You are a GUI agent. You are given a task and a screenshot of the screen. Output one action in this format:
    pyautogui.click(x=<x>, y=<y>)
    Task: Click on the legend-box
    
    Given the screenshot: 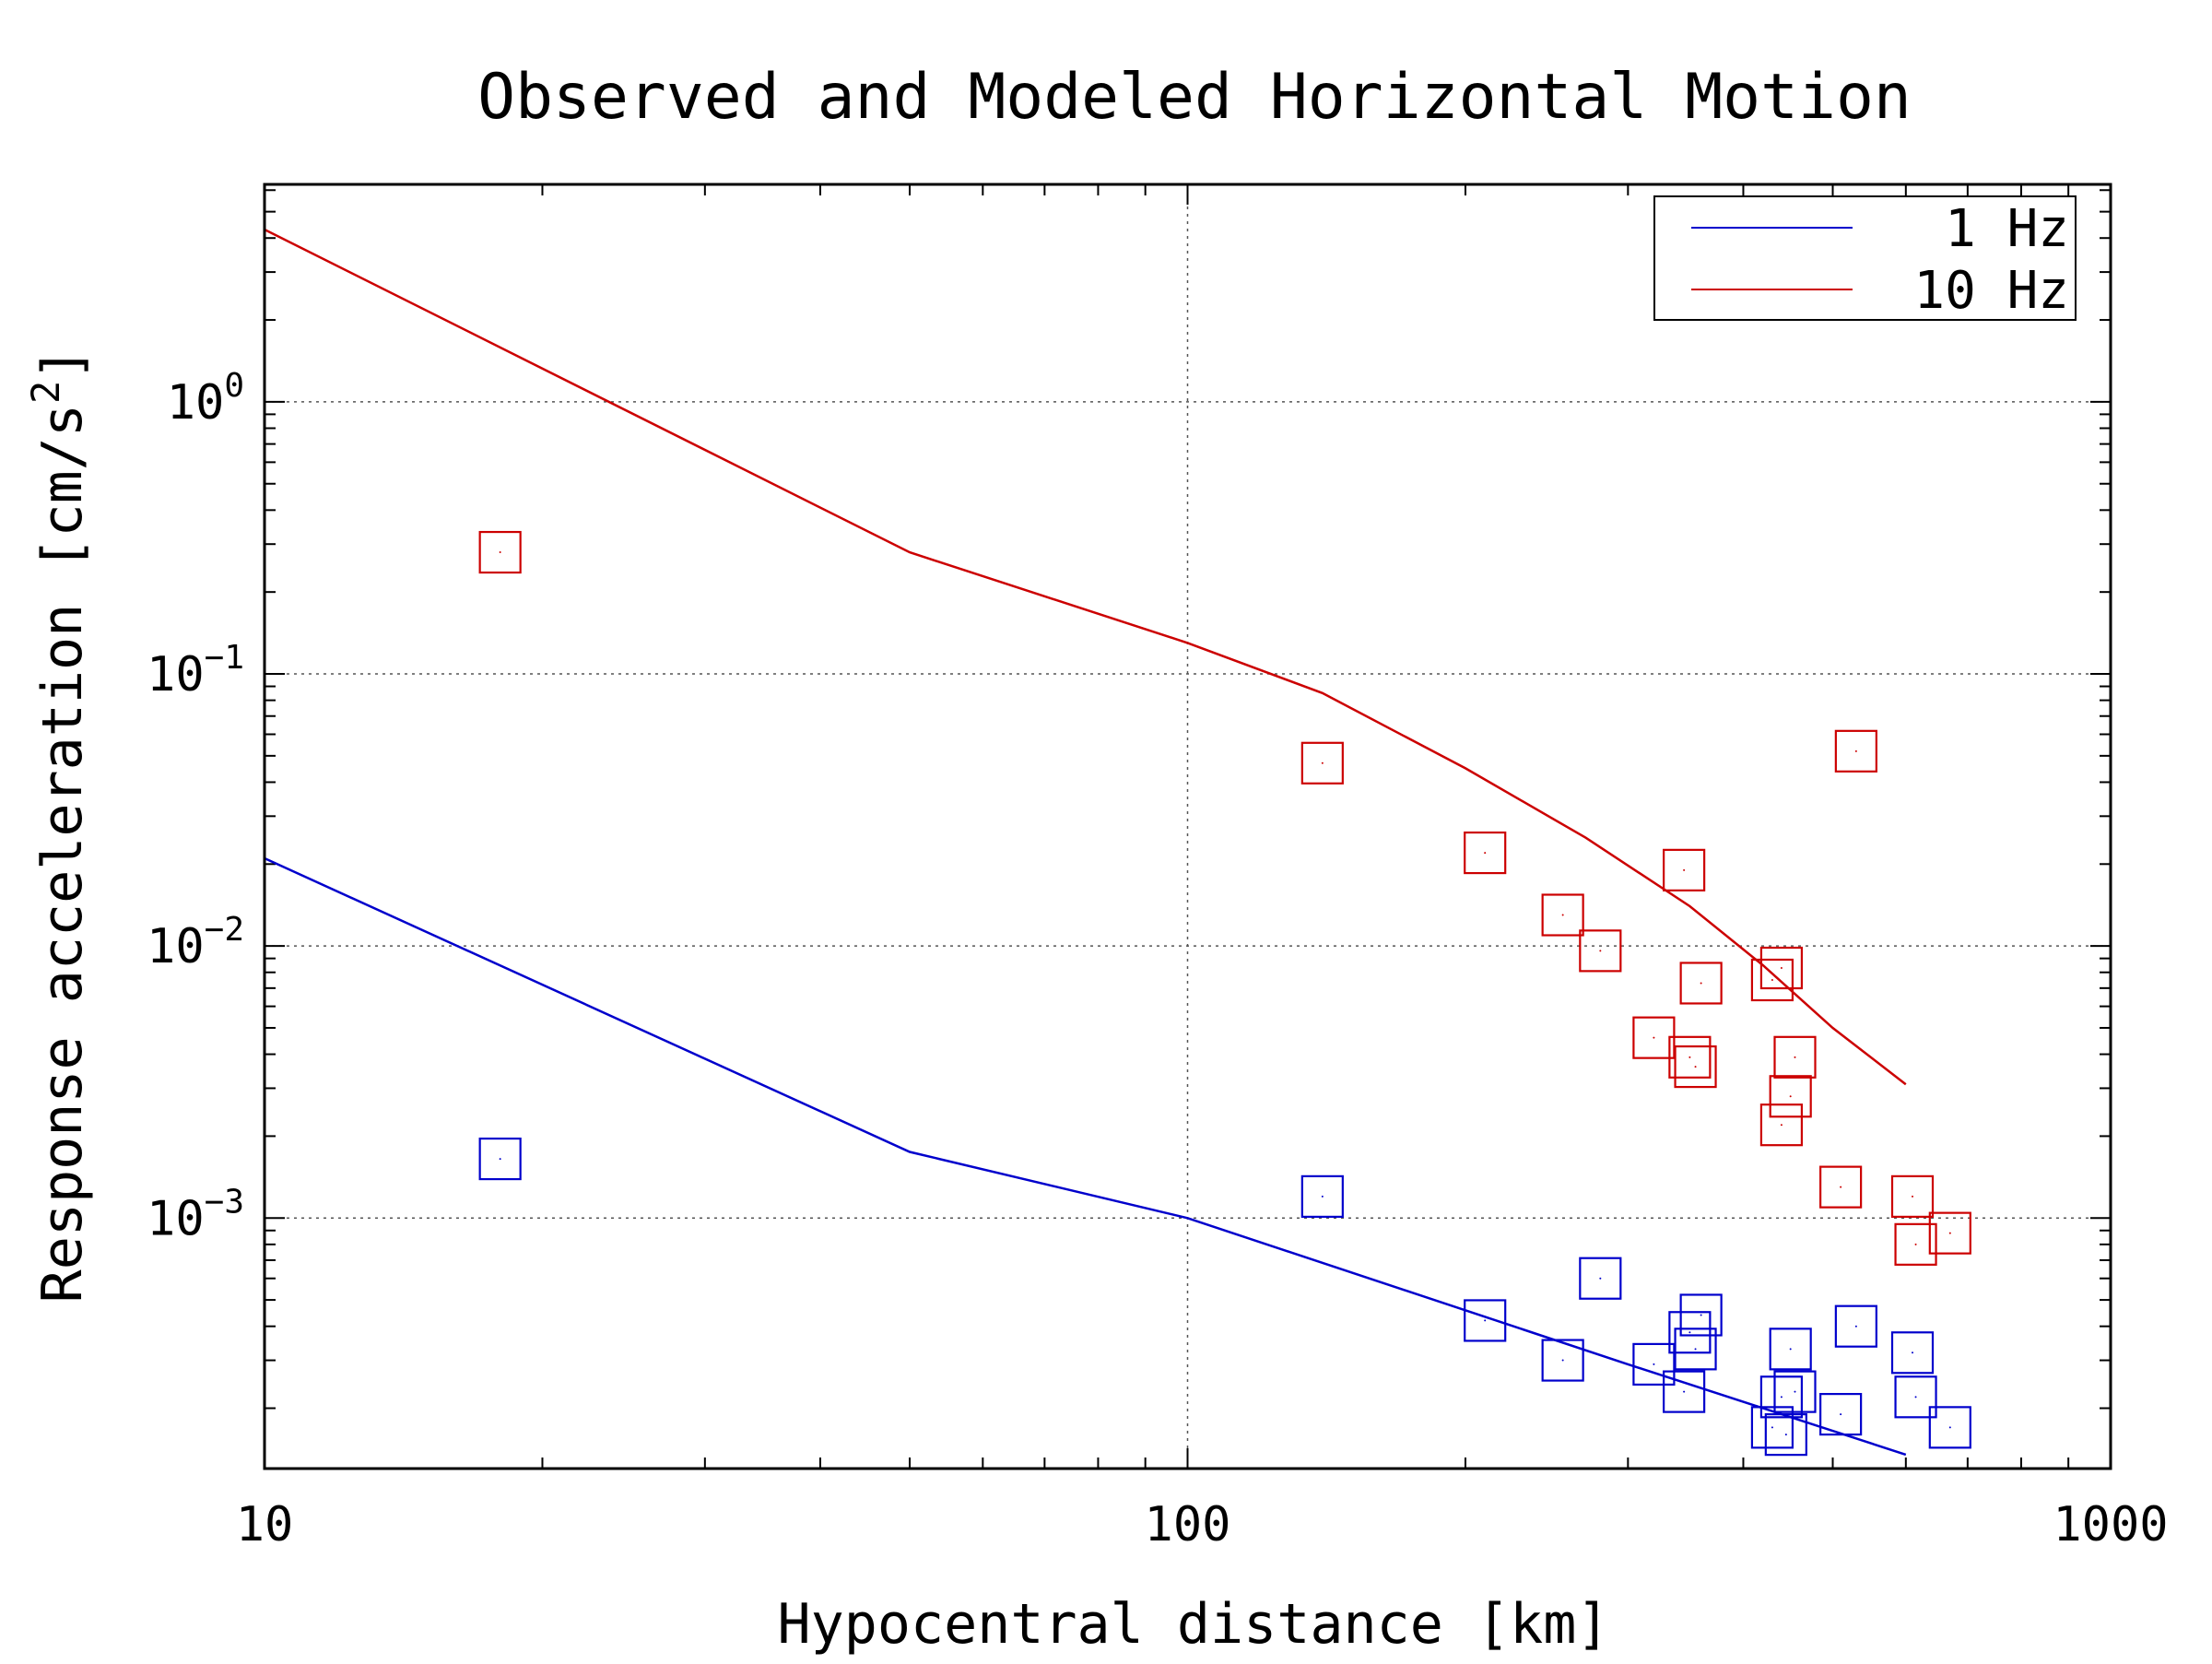 What is the action you would take?
    pyautogui.click(x=1865, y=258)
    